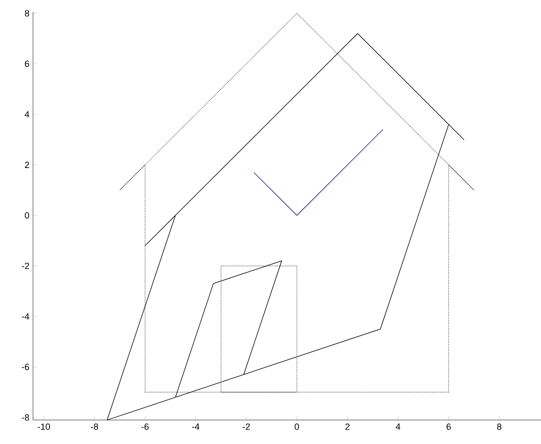 The height and width of the screenshot is (444, 541). I want to click on y-tick-label: 6, so click(27, 63).